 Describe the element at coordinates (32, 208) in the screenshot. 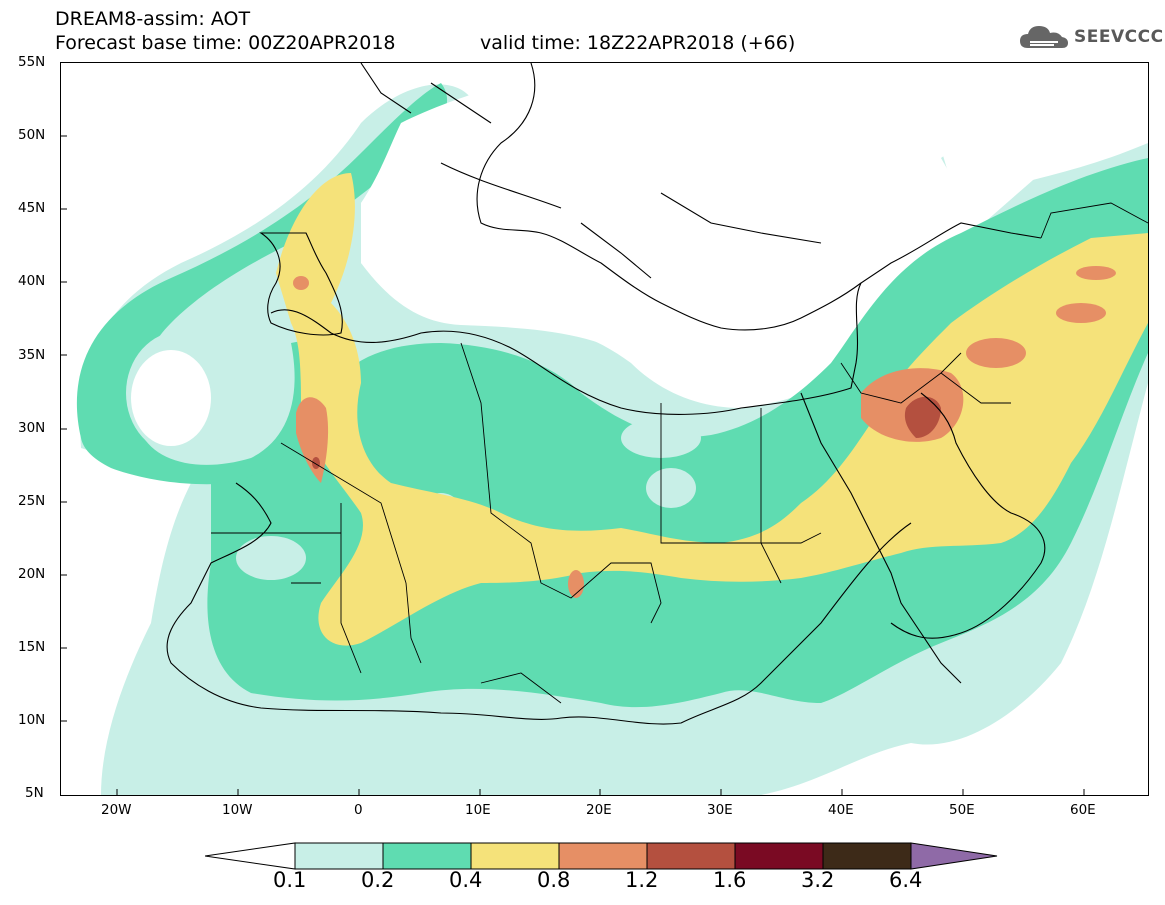

I see `lat-label: 45N` at that location.